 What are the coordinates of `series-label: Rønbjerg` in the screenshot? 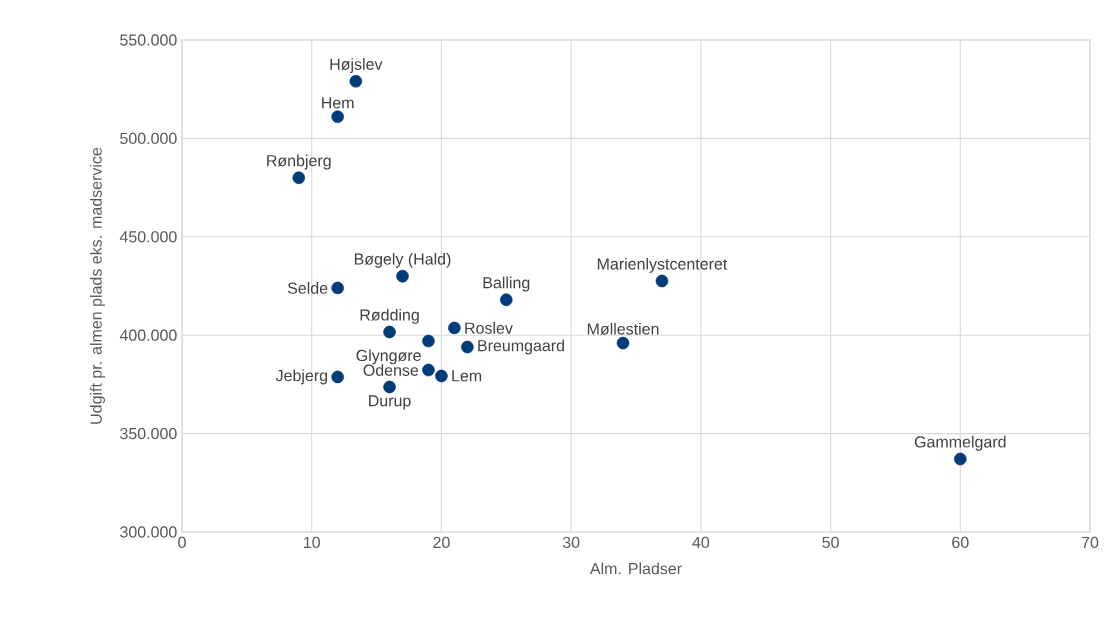 It's located at (299, 162).